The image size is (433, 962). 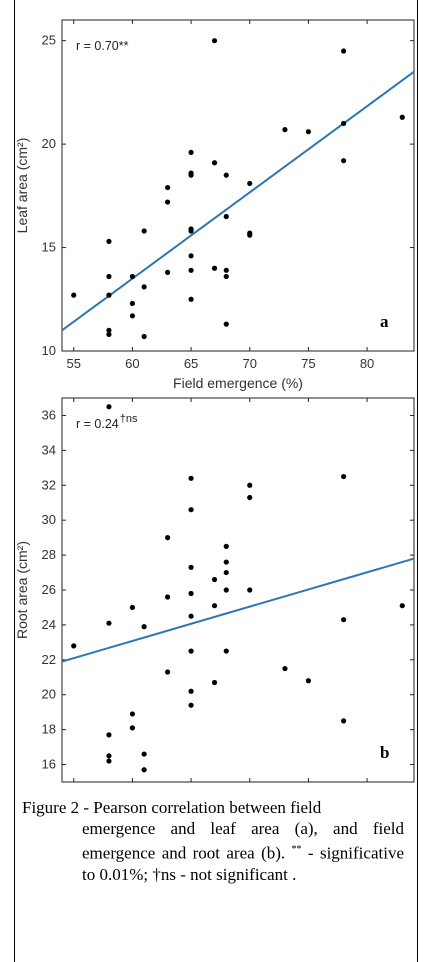 I want to click on leaf-x-axis-label: Field emergence (%), so click(x=238, y=383).